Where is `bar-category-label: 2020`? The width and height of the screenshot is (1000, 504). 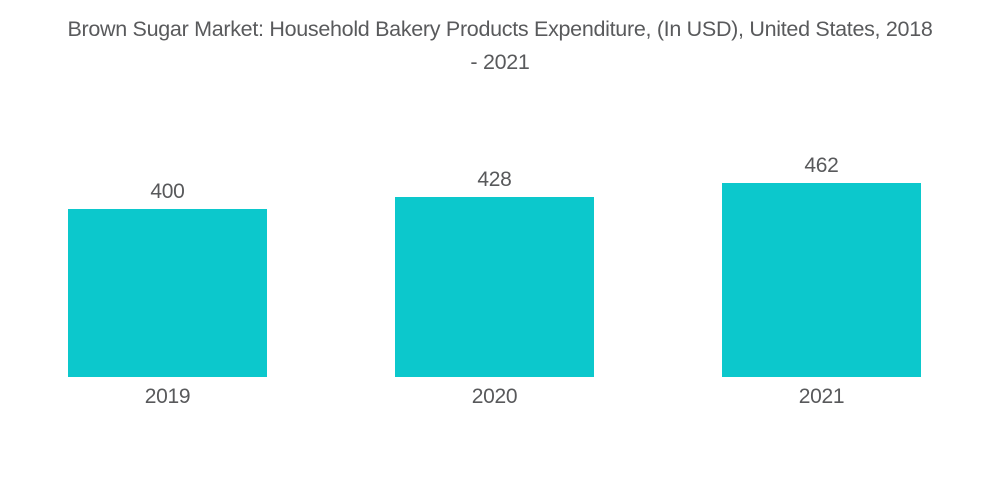 bar-category-label: 2020 is located at coordinates (494, 396).